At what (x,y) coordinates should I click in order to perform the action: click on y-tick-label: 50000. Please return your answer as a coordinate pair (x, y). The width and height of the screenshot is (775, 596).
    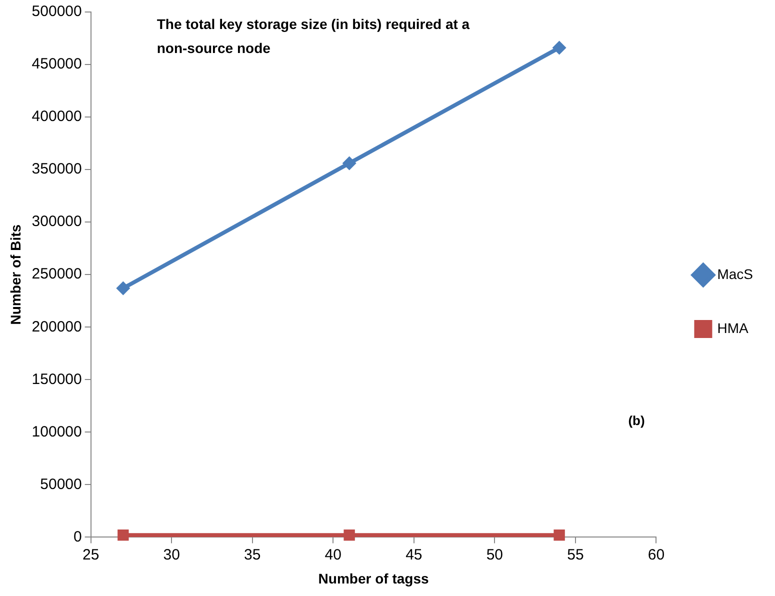
    Looking at the image, I should click on (61, 484).